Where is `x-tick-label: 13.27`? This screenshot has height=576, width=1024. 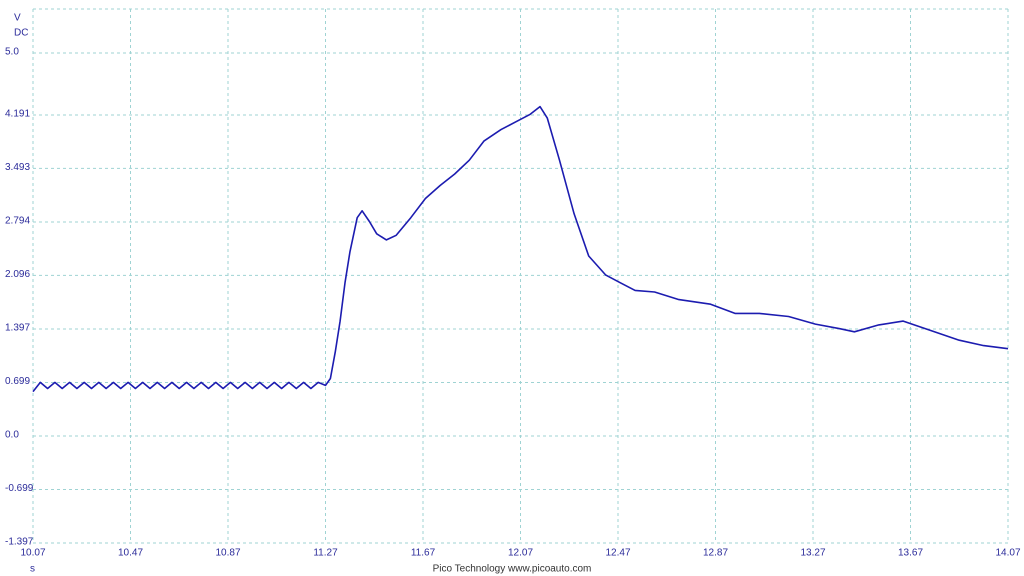
x-tick-label: 13.27 is located at coordinates (812, 553).